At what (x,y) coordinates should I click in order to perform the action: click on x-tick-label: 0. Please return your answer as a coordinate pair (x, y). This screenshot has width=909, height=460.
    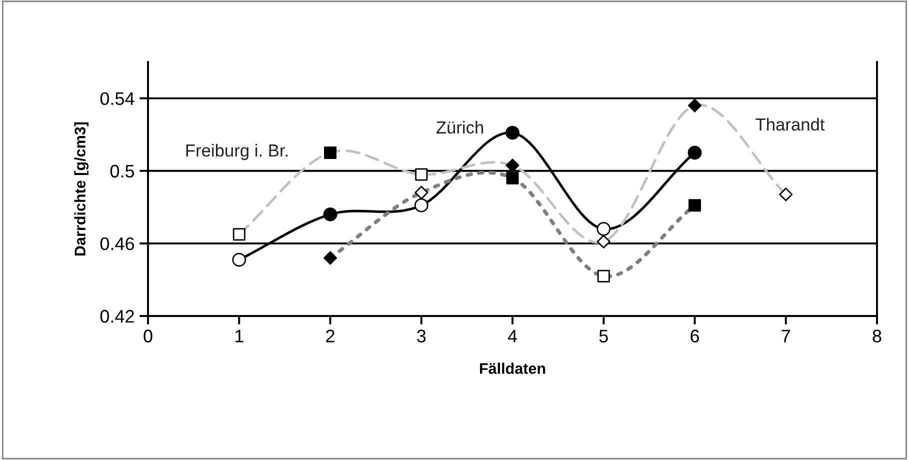
    Looking at the image, I should click on (148, 336).